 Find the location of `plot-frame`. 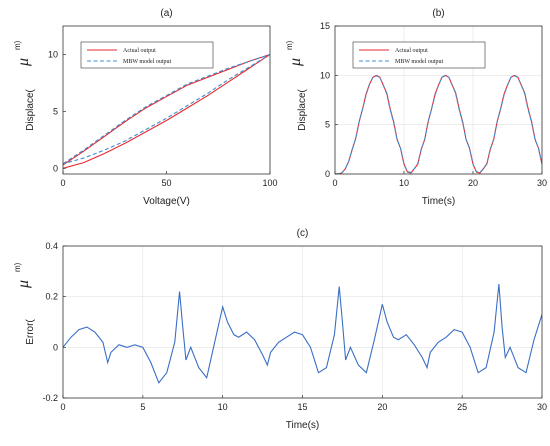

plot-frame is located at coordinates (438, 100).